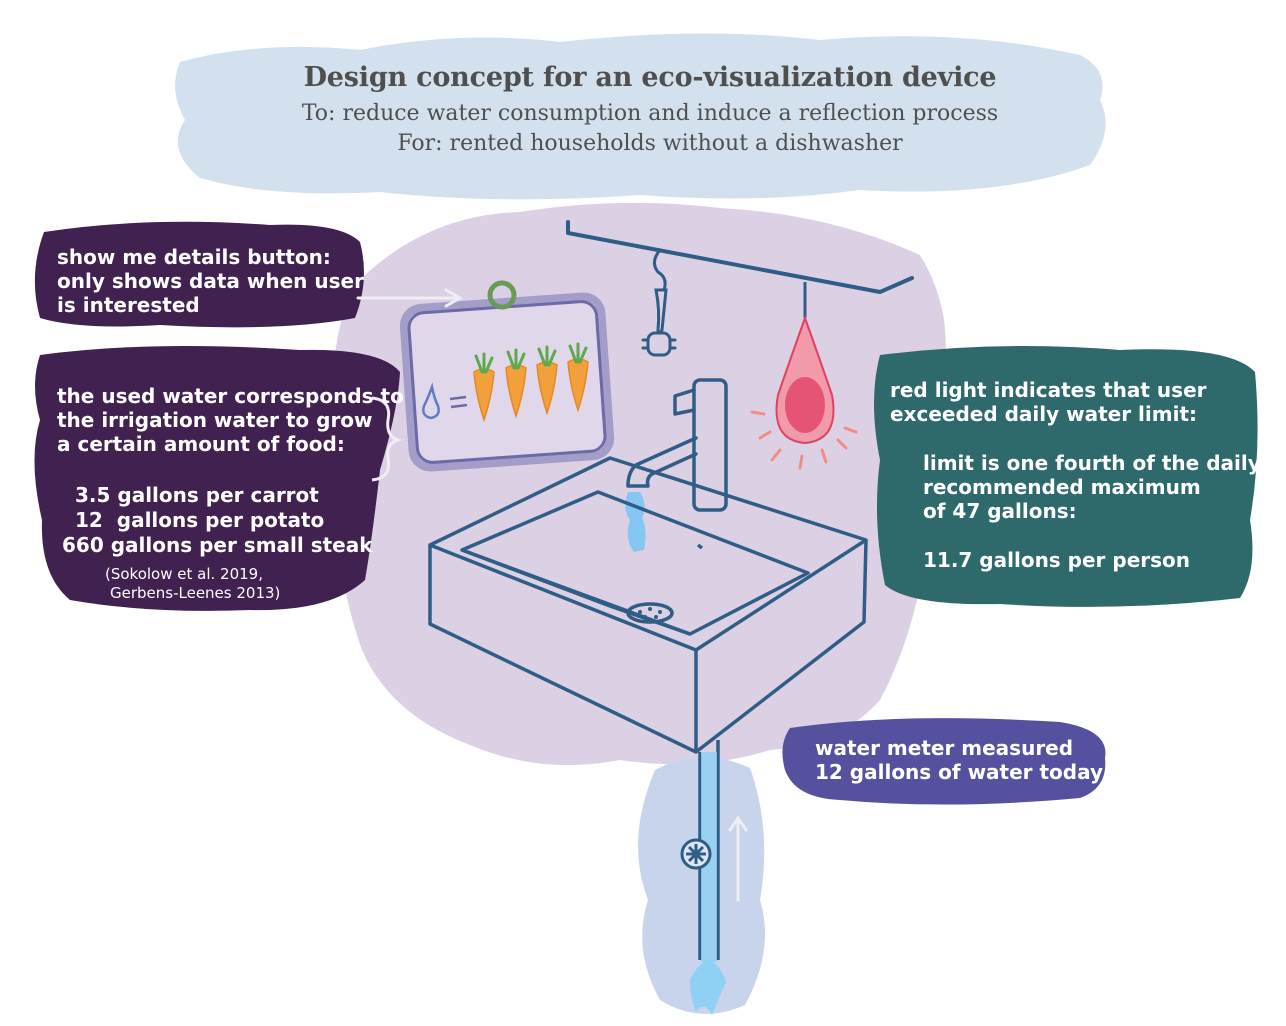  What do you see at coordinates (804, 376) in the screenshot?
I see `warning-light-icon` at bounding box center [804, 376].